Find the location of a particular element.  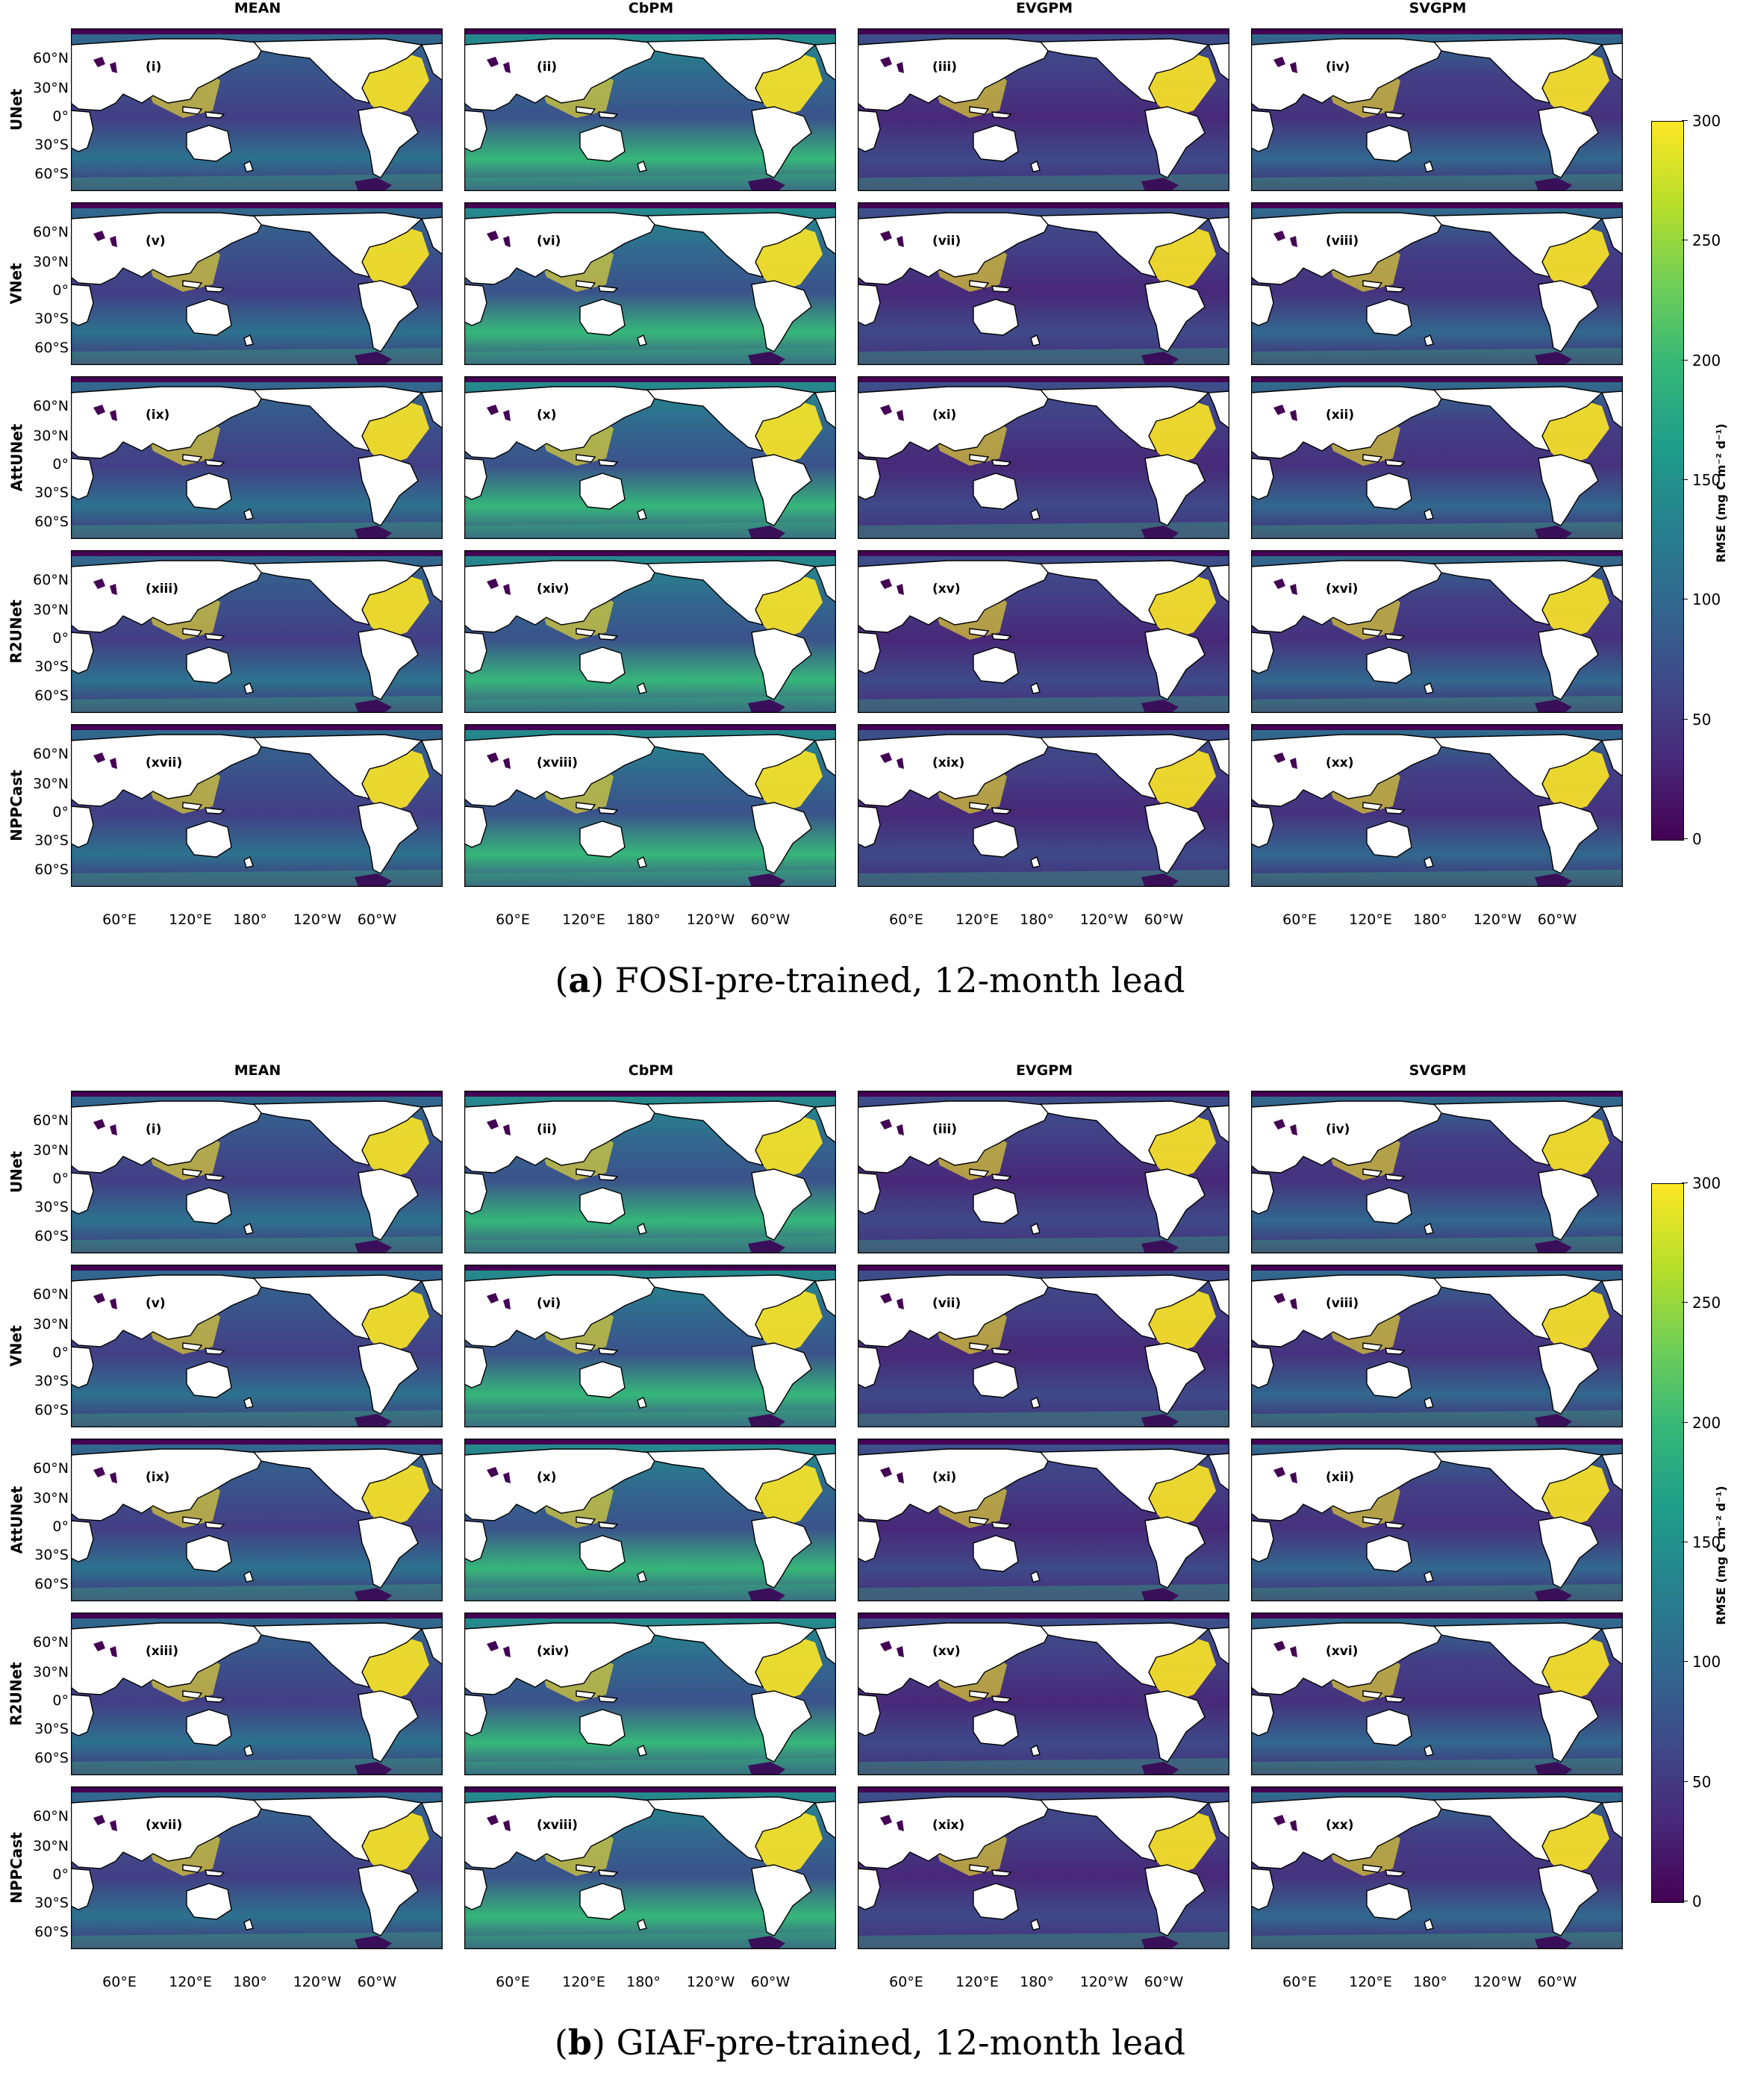

panel-label: (xi) is located at coordinates (944, 416).